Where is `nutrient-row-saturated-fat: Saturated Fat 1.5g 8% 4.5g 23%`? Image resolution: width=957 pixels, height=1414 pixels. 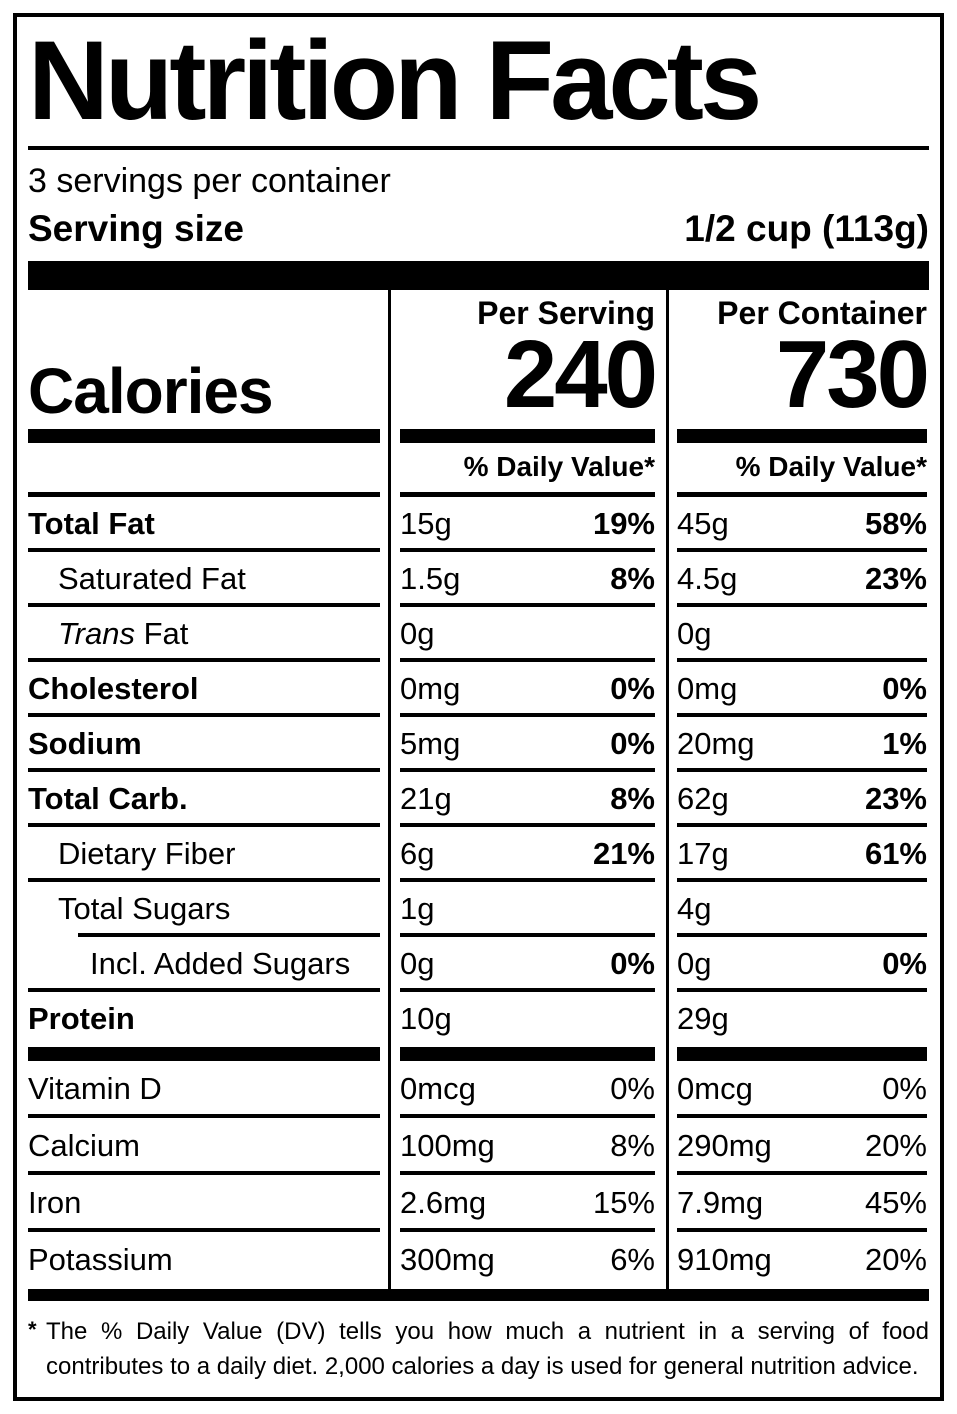
nutrient-row-saturated-fat: Saturated Fat 1.5g 8% 4.5g 23% is located at coordinates (478, 579).